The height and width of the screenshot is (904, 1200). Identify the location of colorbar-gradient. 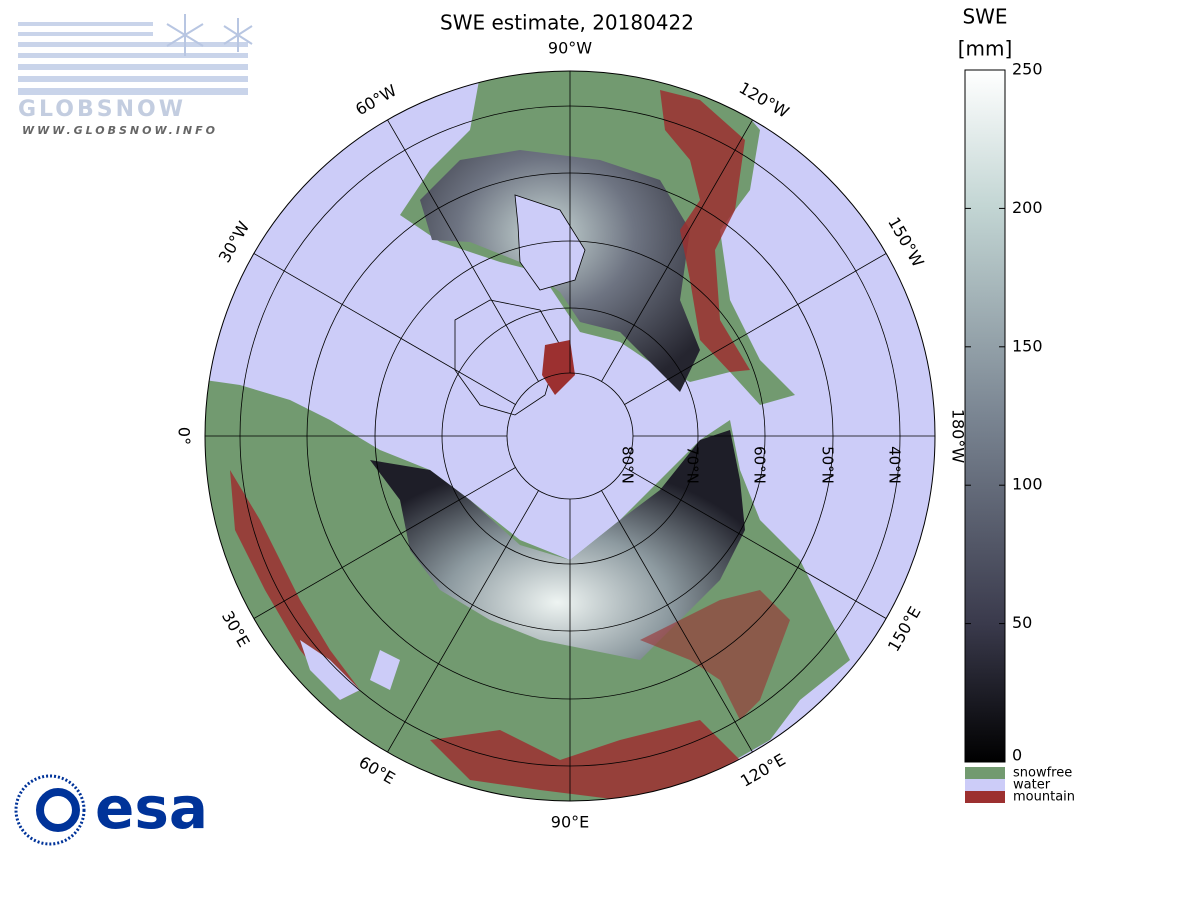
(985, 416).